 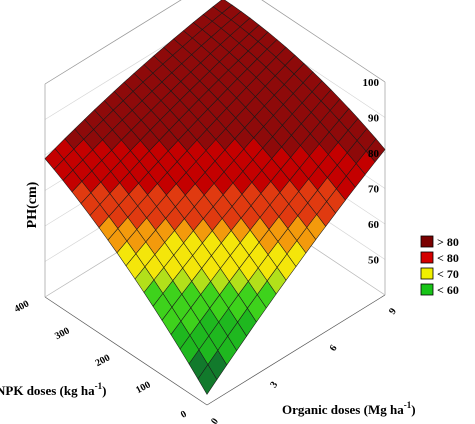 What do you see at coordinates (374, 261) in the screenshot?
I see `z-tick-label: 50` at bounding box center [374, 261].